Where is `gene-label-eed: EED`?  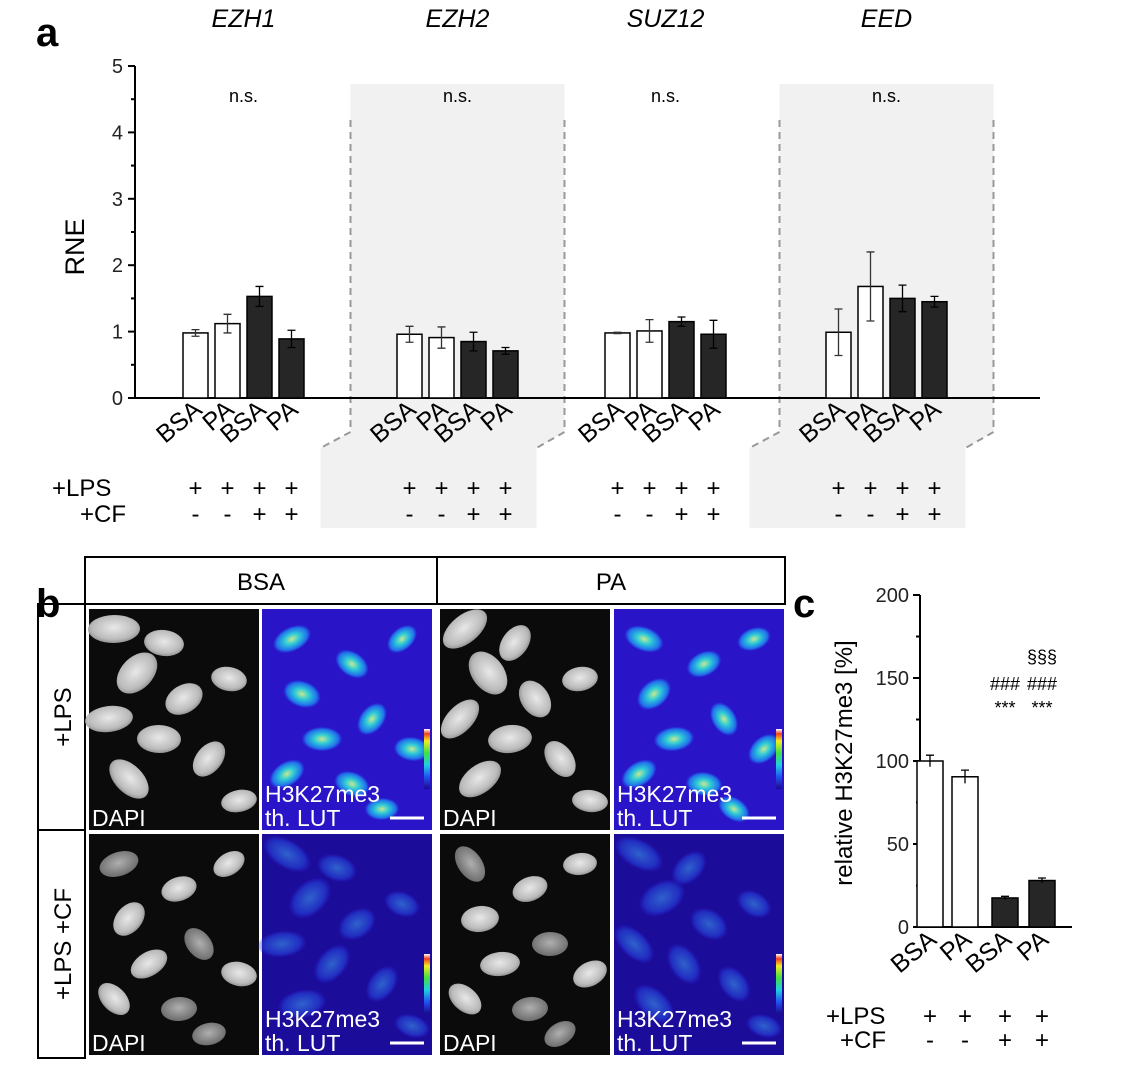
gene-label-eed: EED is located at coordinates (886, 19).